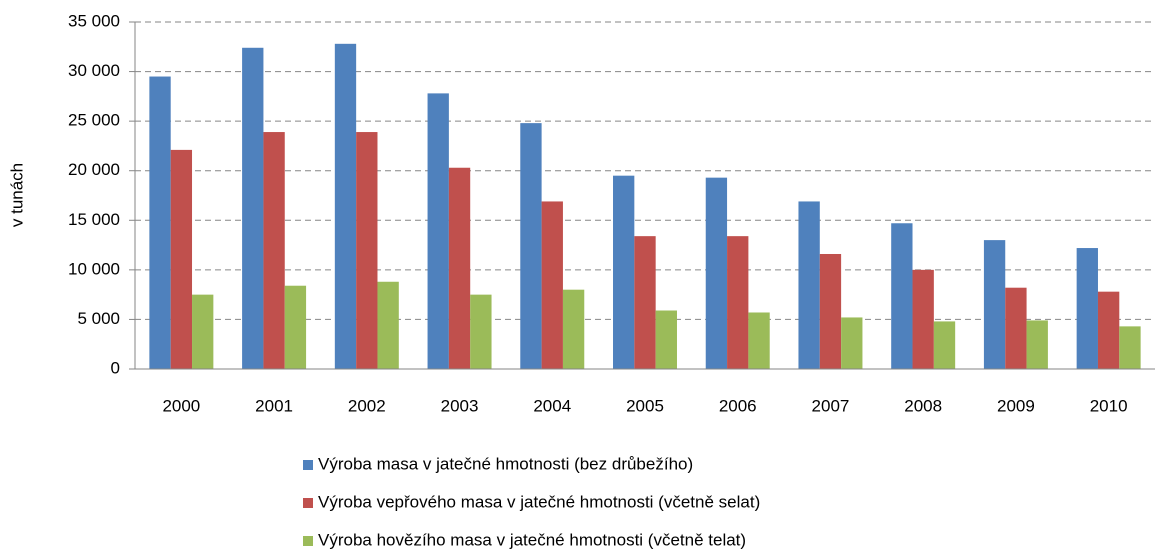 This screenshot has height=556, width=1160. I want to click on y-tick-label: 20 000, so click(94, 169).